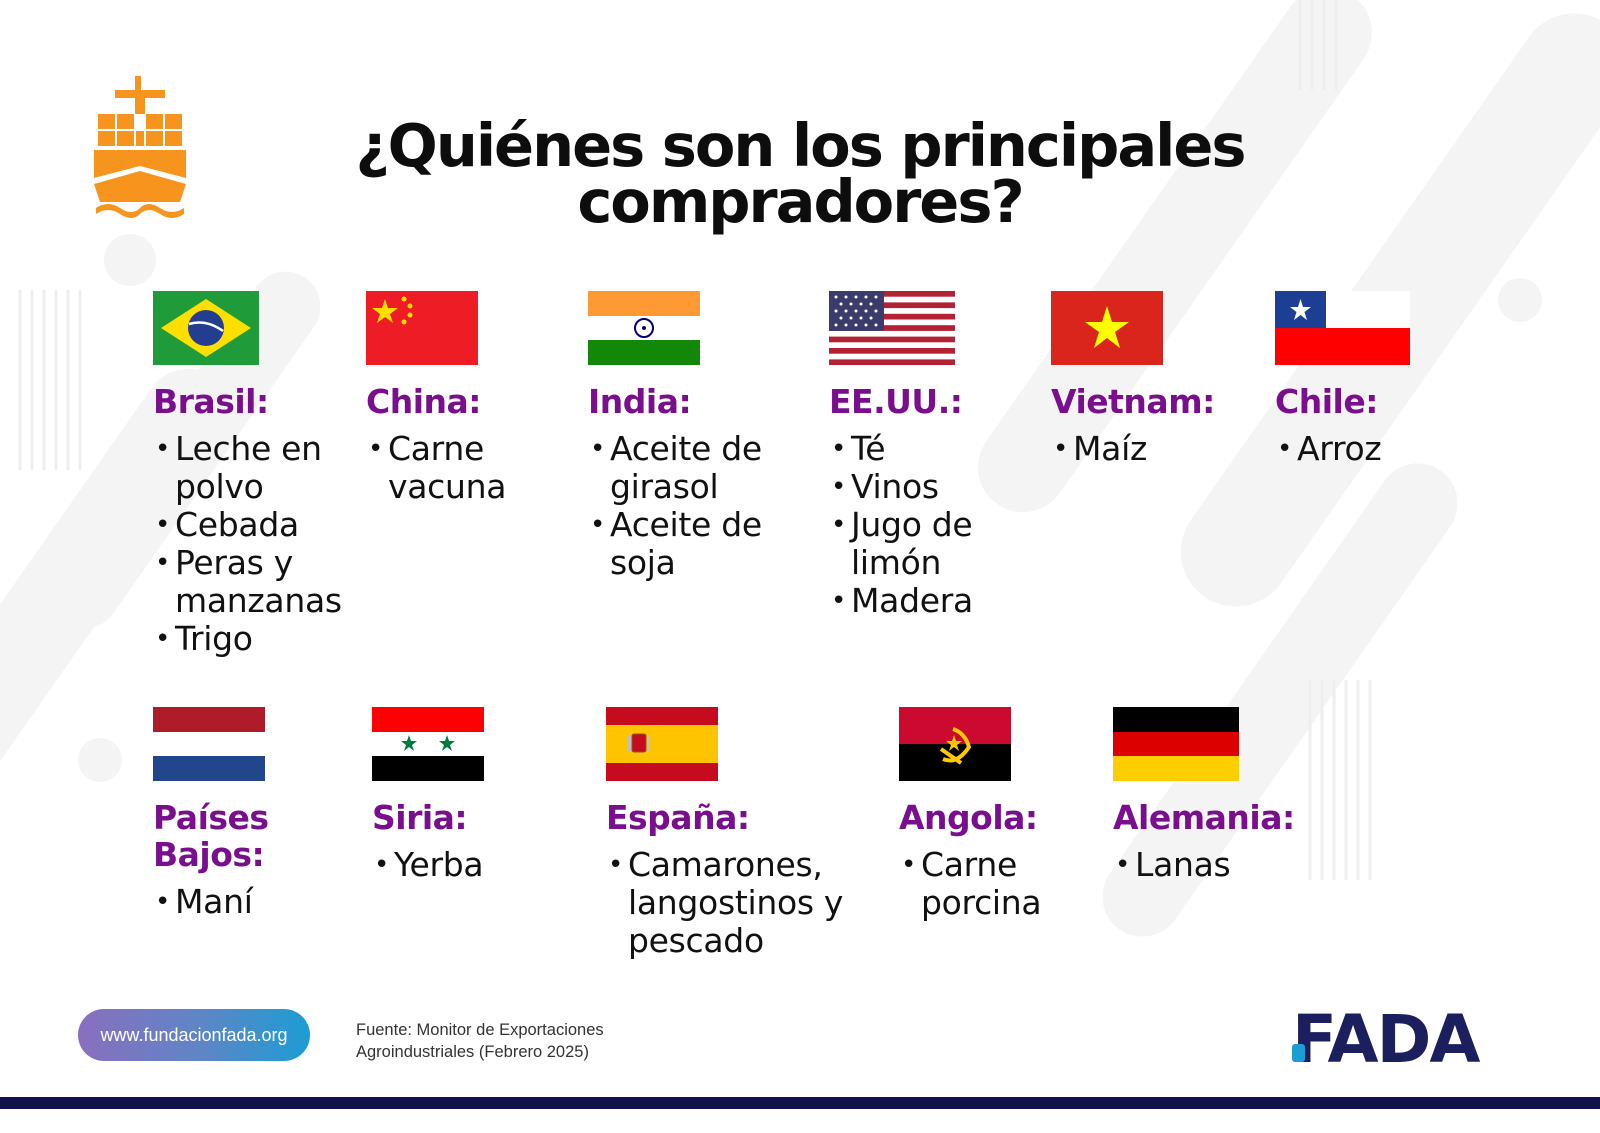  What do you see at coordinates (258, 582) in the screenshot?
I see `product-item: Peras y manzanas` at bounding box center [258, 582].